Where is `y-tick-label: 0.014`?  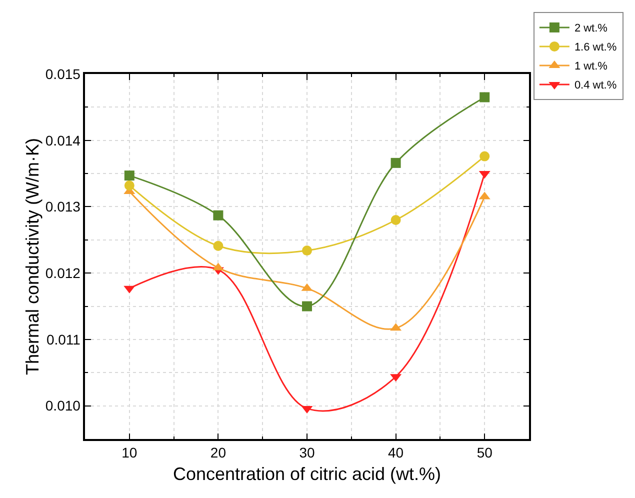 y-tick-label: 0.014 is located at coordinates (63, 140).